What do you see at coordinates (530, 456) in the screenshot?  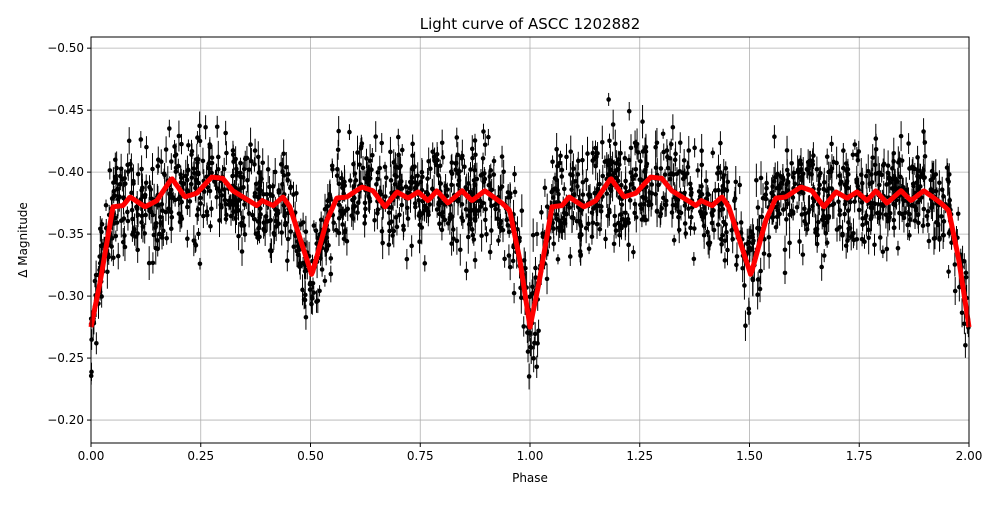 I see `x-tick-label: 1.00` at bounding box center [530, 456].